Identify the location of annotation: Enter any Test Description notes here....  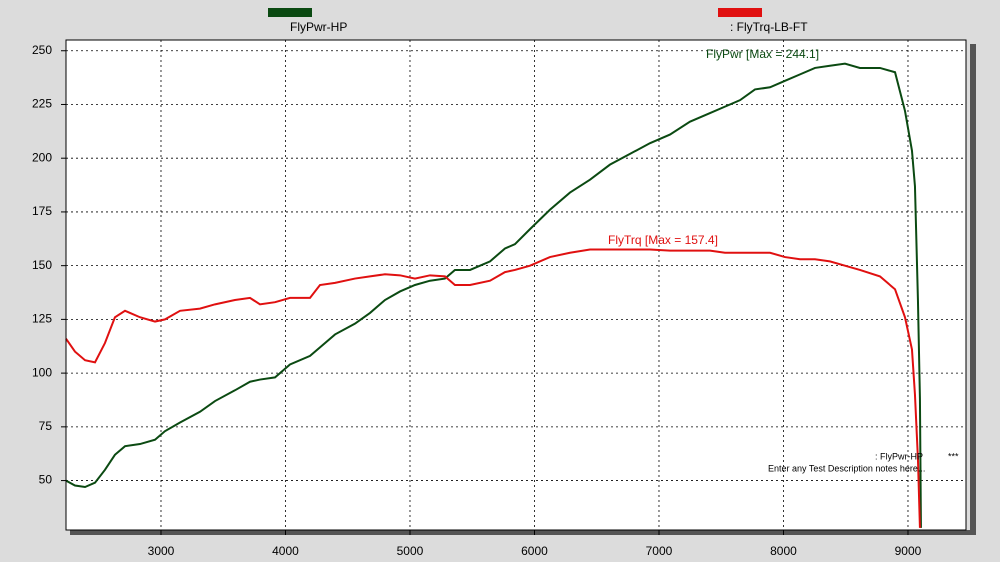
(846, 468).